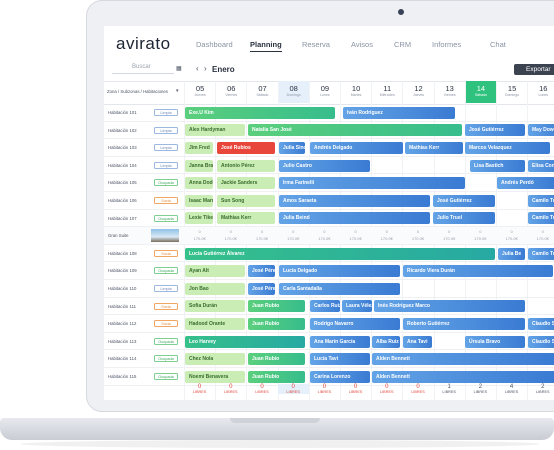 This screenshot has height=450, width=554. What do you see at coordinates (215, 359) in the screenshot?
I see `booking: Chez Nola` at bounding box center [215, 359].